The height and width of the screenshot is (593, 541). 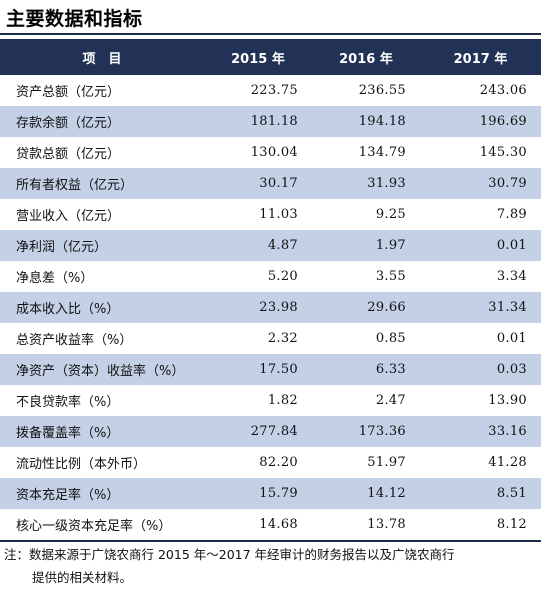 What do you see at coordinates (511, 276) in the screenshot?
I see `value-2017: 3.34` at bounding box center [511, 276].